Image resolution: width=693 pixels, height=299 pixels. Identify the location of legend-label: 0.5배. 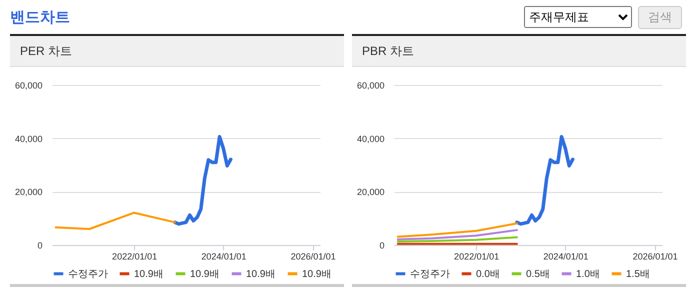
(538, 274).